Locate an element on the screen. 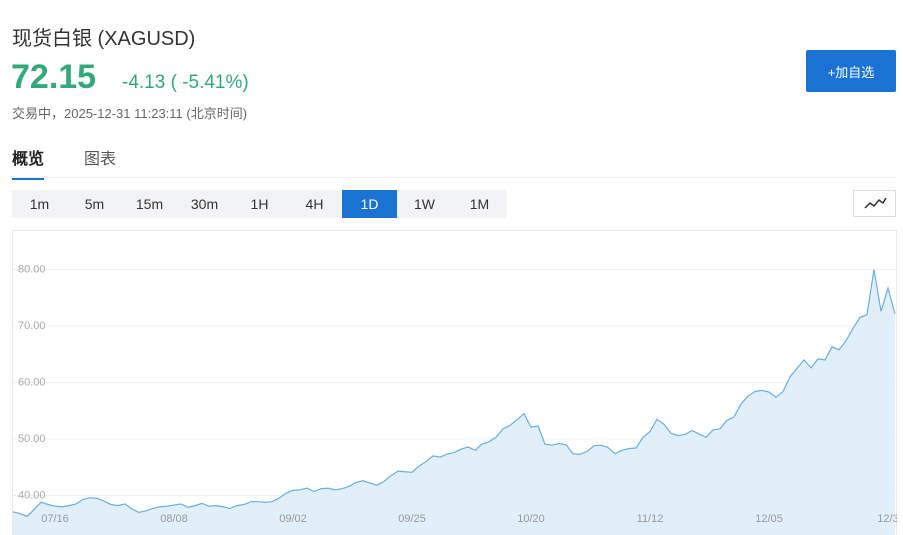 This screenshot has height=535, width=903. x-tick-label: 08/08 is located at coordinates (174, 519).